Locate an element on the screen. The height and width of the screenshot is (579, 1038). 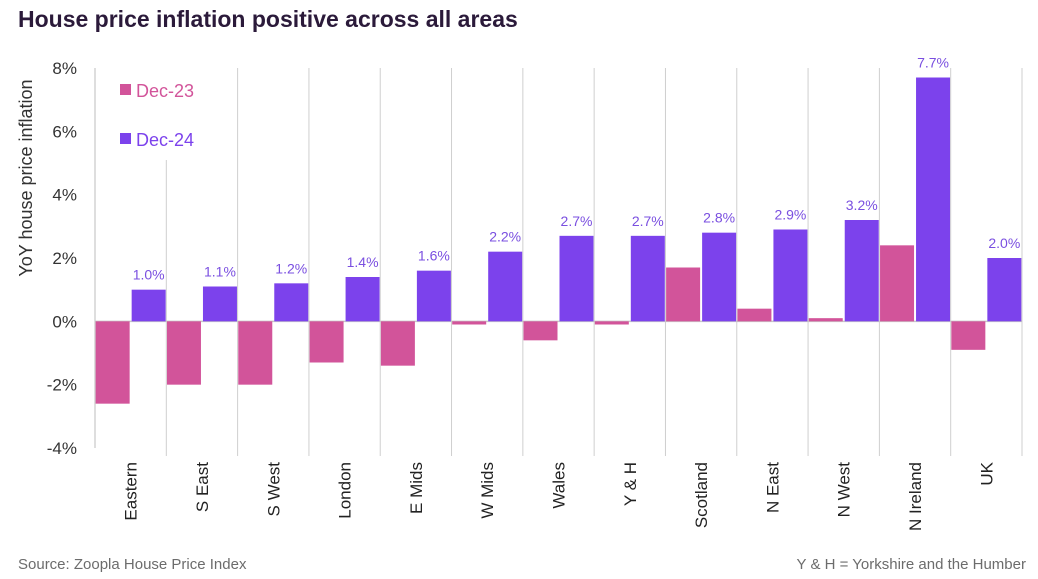
data-label-dec-24-s-east: 1.1% is located at coordinates (220, 272).